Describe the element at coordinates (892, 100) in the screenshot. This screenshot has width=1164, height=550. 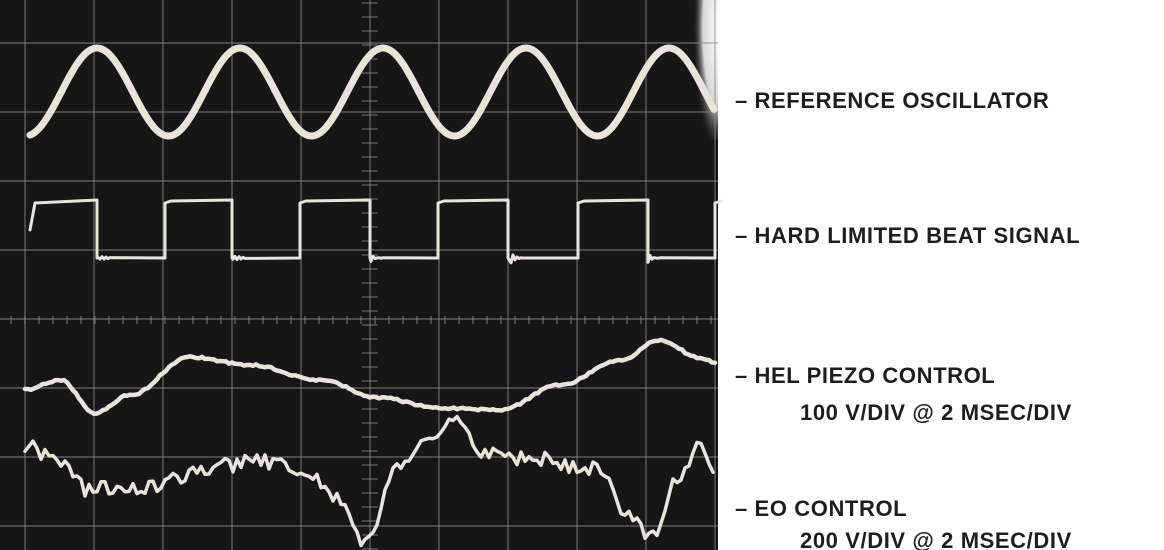
I see `label-title: – REFERENCE OSCILLATOR` at that location.